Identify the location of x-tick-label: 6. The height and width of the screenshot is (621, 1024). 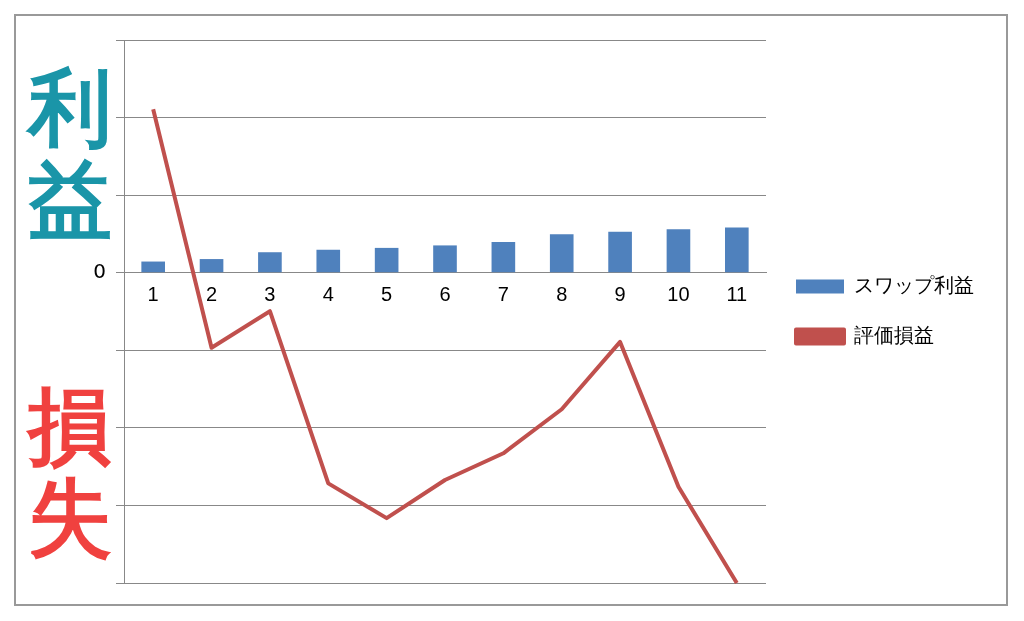
(445, 294).